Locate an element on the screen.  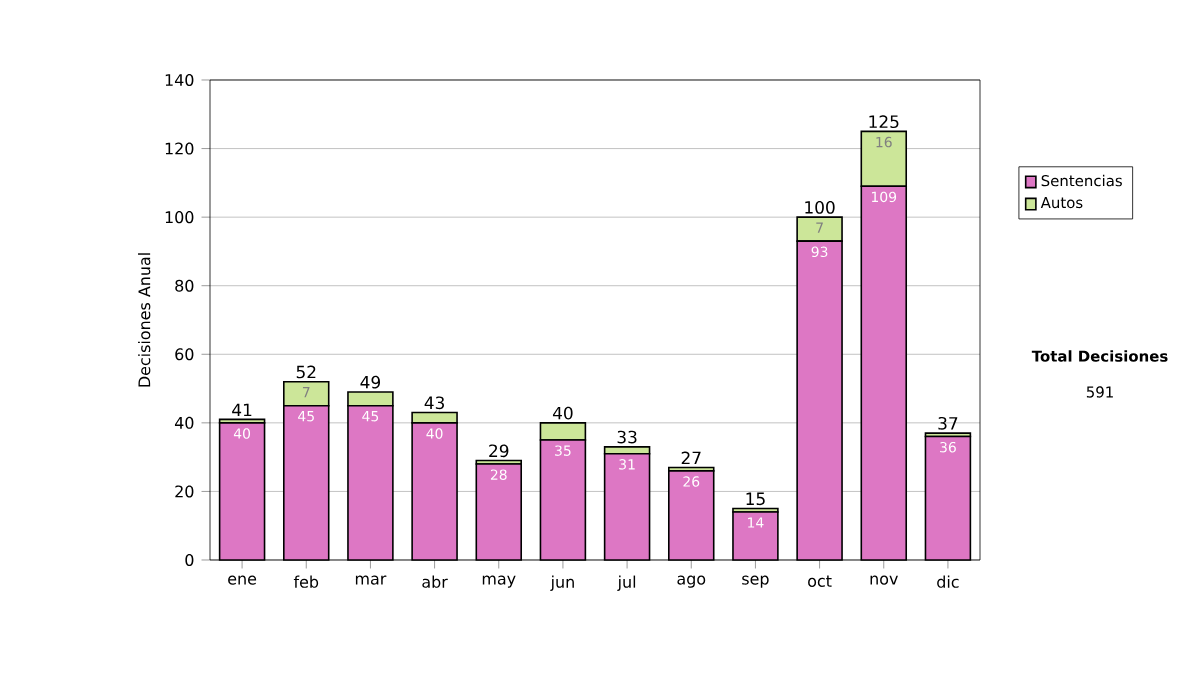
total-label: 41 is located at coordinates (242, 410).